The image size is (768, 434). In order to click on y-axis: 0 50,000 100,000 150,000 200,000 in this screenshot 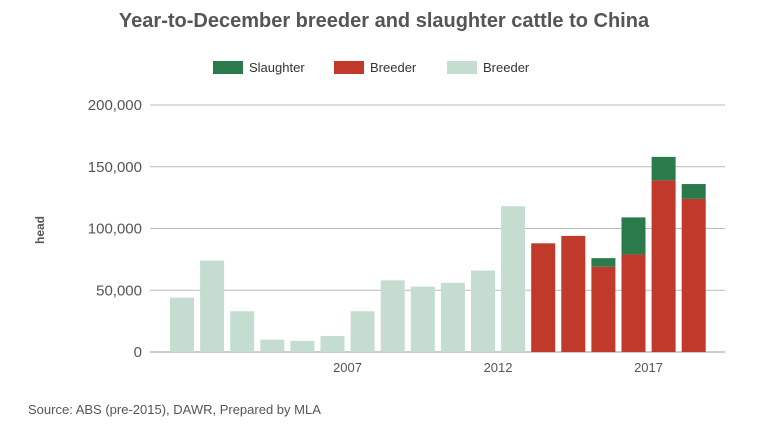, I will do `click(115, 229)`.